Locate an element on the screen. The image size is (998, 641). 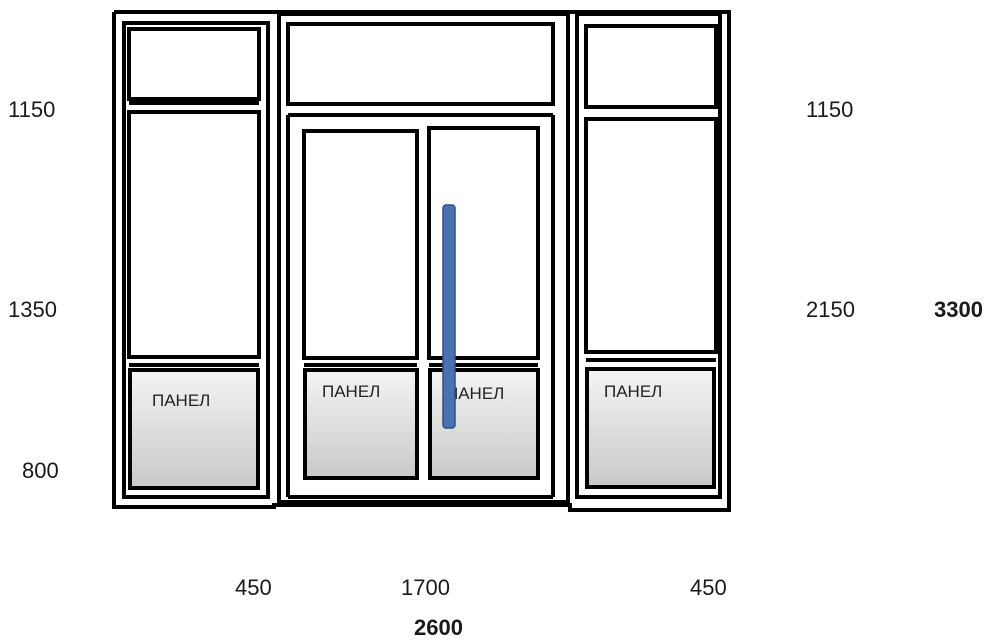
center-transom is located at coordinates (420, 64).